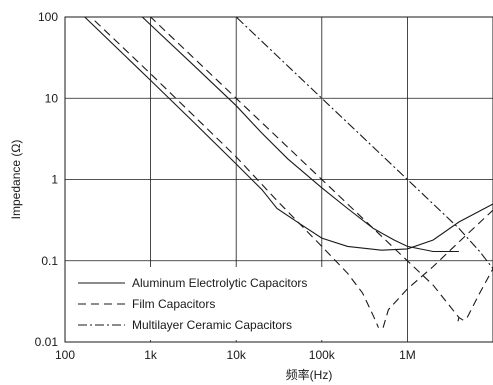 This screenshot has height=385, width=493. I want to click on y-axis-title: Impedance (Ω), so click(16, 180).